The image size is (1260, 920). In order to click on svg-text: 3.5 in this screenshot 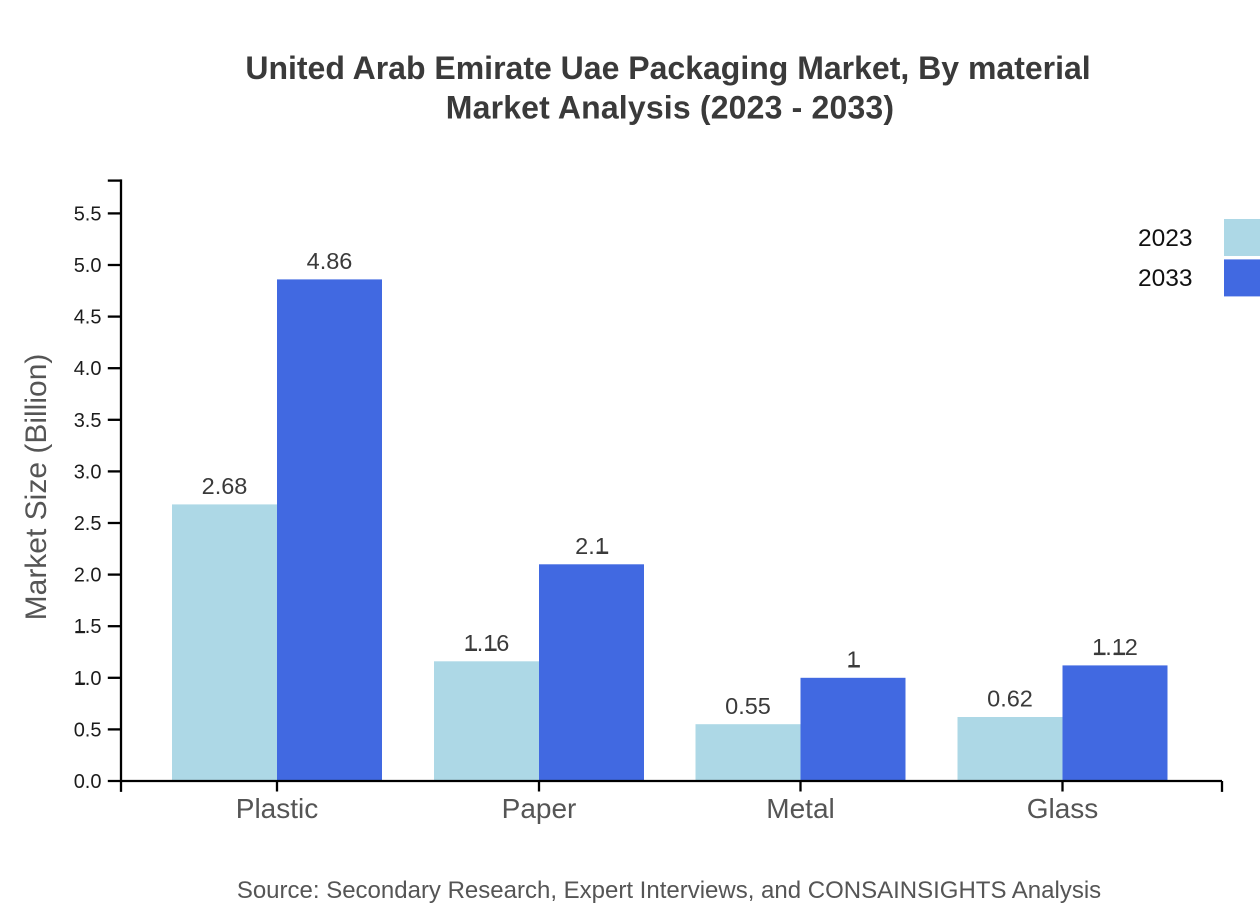, I will do `click(88, 421)`.